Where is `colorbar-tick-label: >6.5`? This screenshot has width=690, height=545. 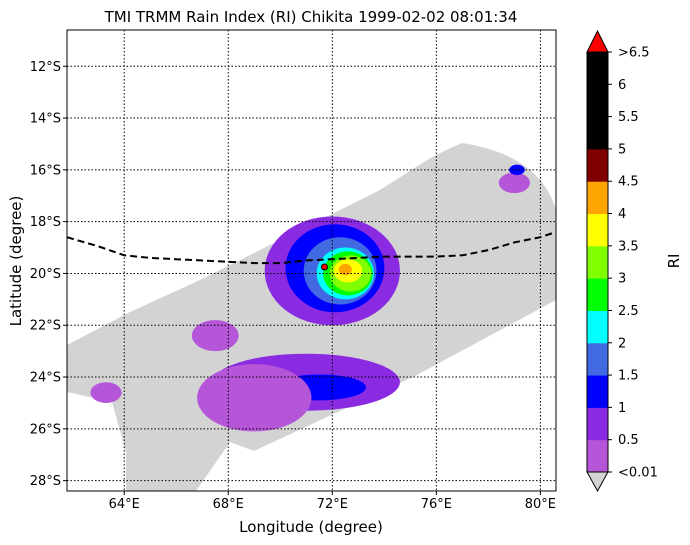
colorbar-tick-label: >6.5 is located at coordinates (634, 53).